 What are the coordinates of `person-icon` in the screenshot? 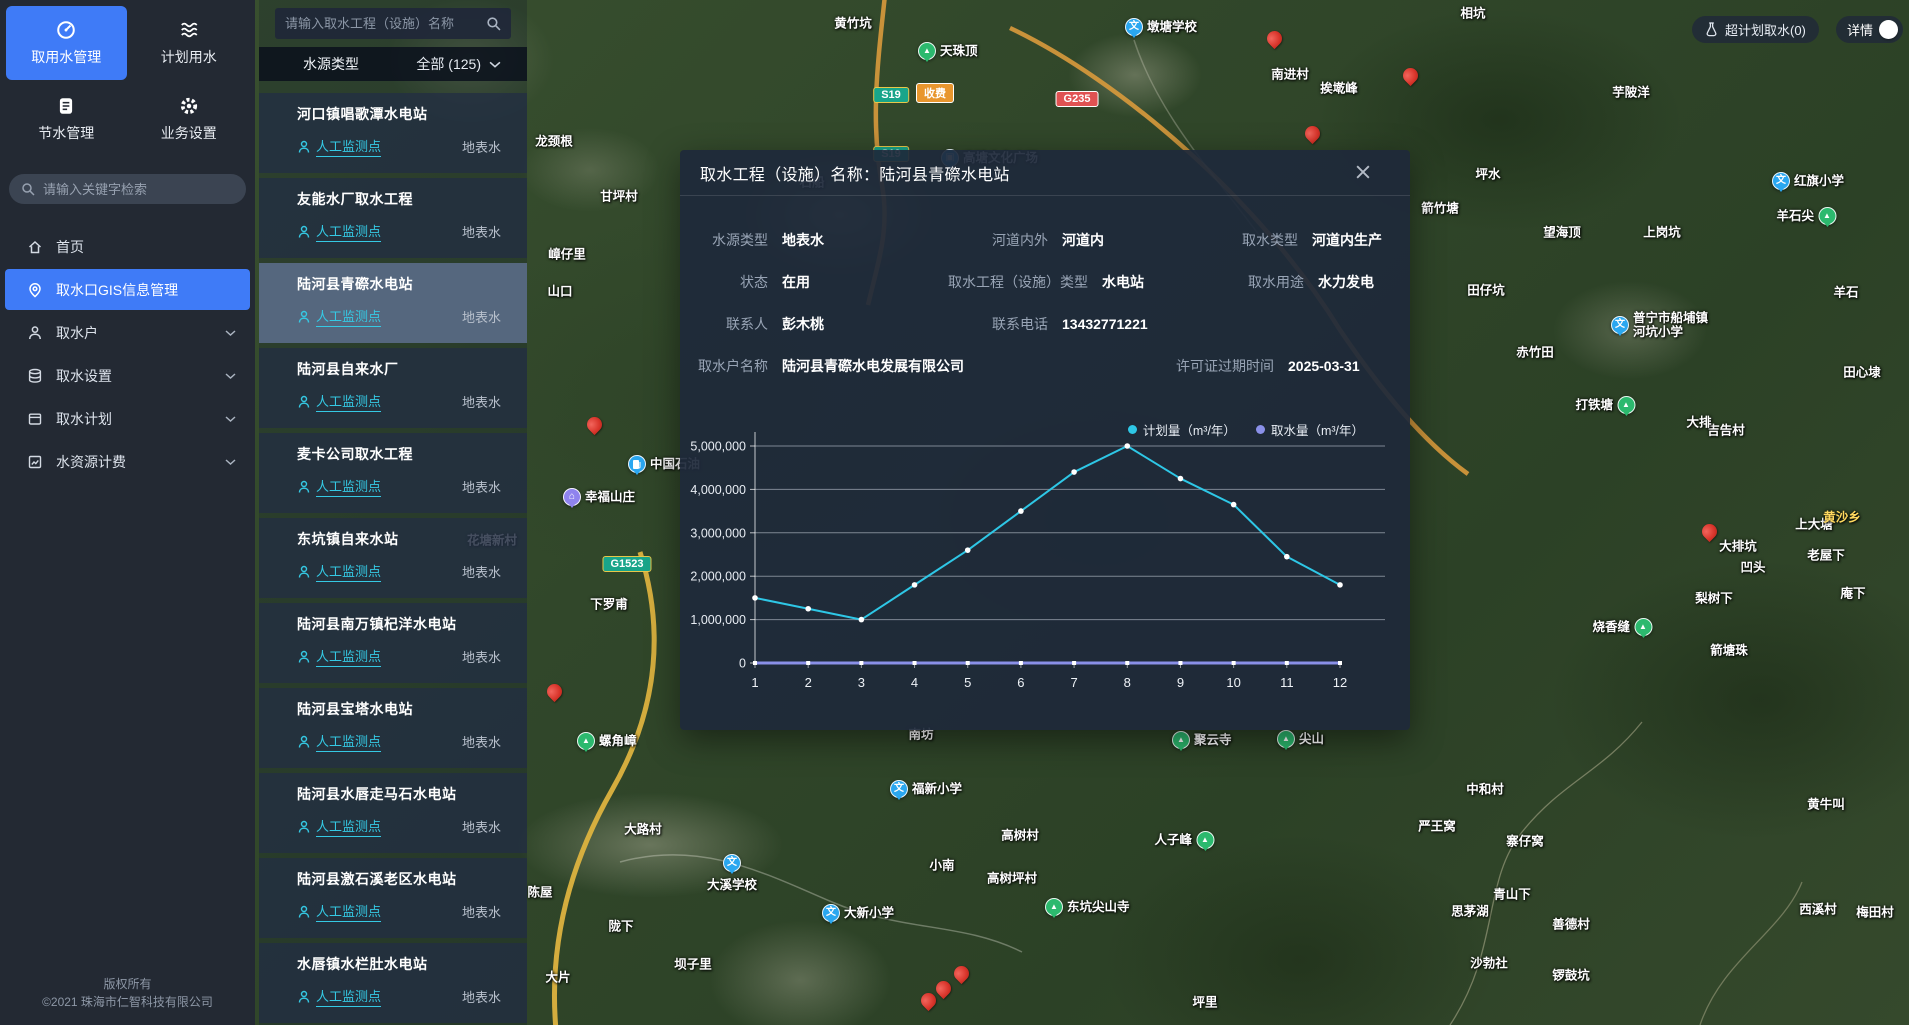 It's located at (304, 742).